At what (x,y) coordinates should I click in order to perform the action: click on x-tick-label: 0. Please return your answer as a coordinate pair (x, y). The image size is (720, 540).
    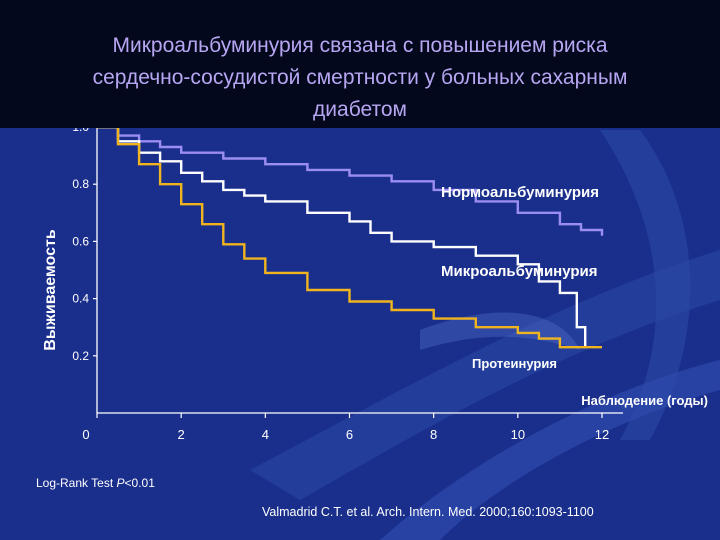
    Looking at the image, I should click on (85, 434).